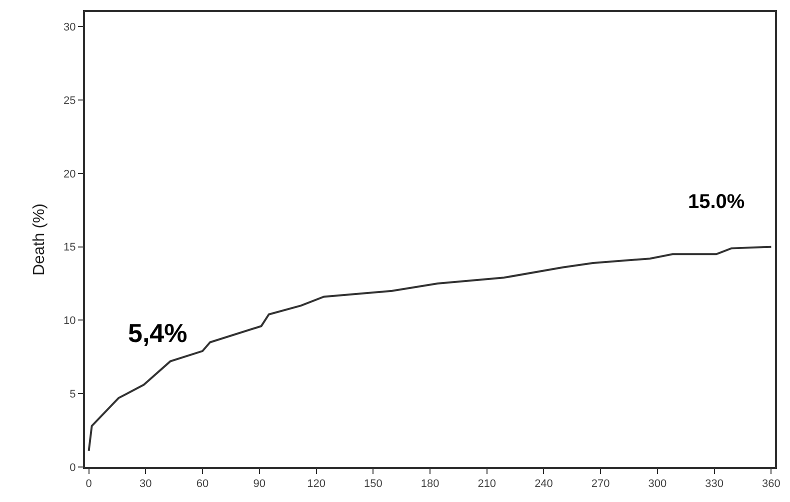 The height and width of the screenshot is (502, 790). I want to click on x-tick-label: 60, so click(202, 484).